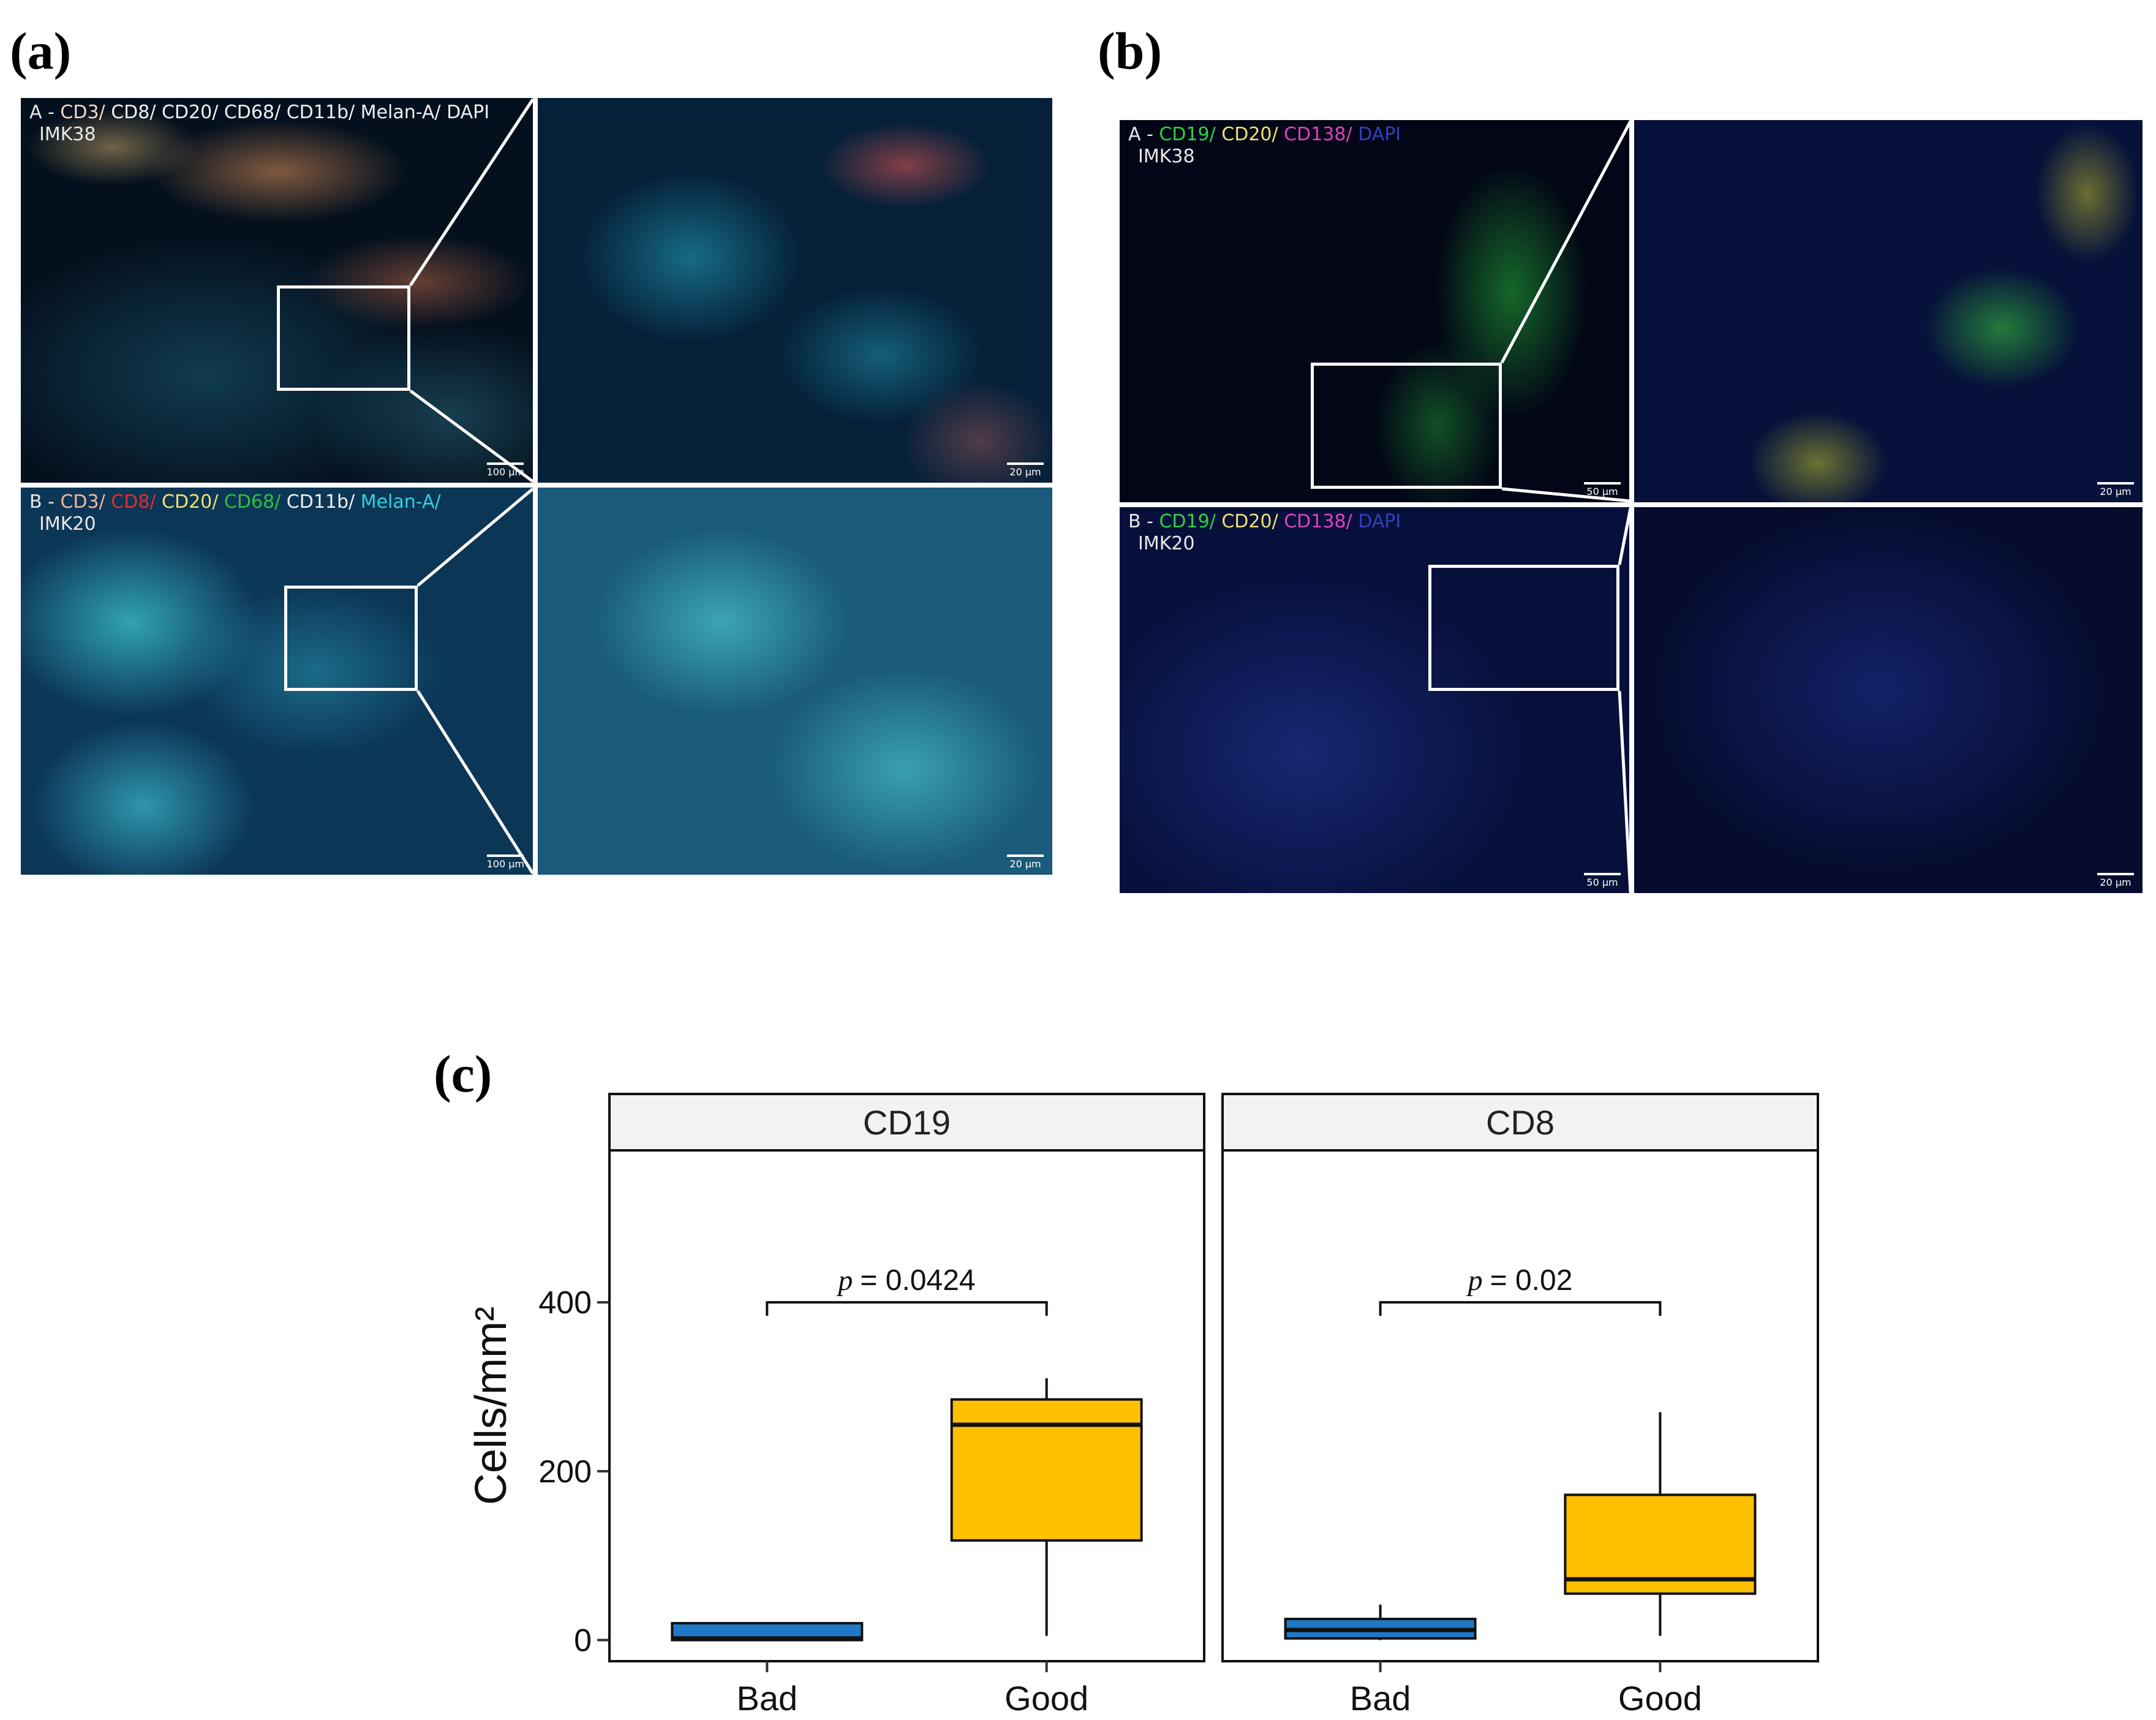 The height and width of the screenshot is (1720, 2156). What do you see at coordinates (1602, 880) in the screenshot?
I see `scale-bar: 50 µm` at bounding box center [1602, 880].